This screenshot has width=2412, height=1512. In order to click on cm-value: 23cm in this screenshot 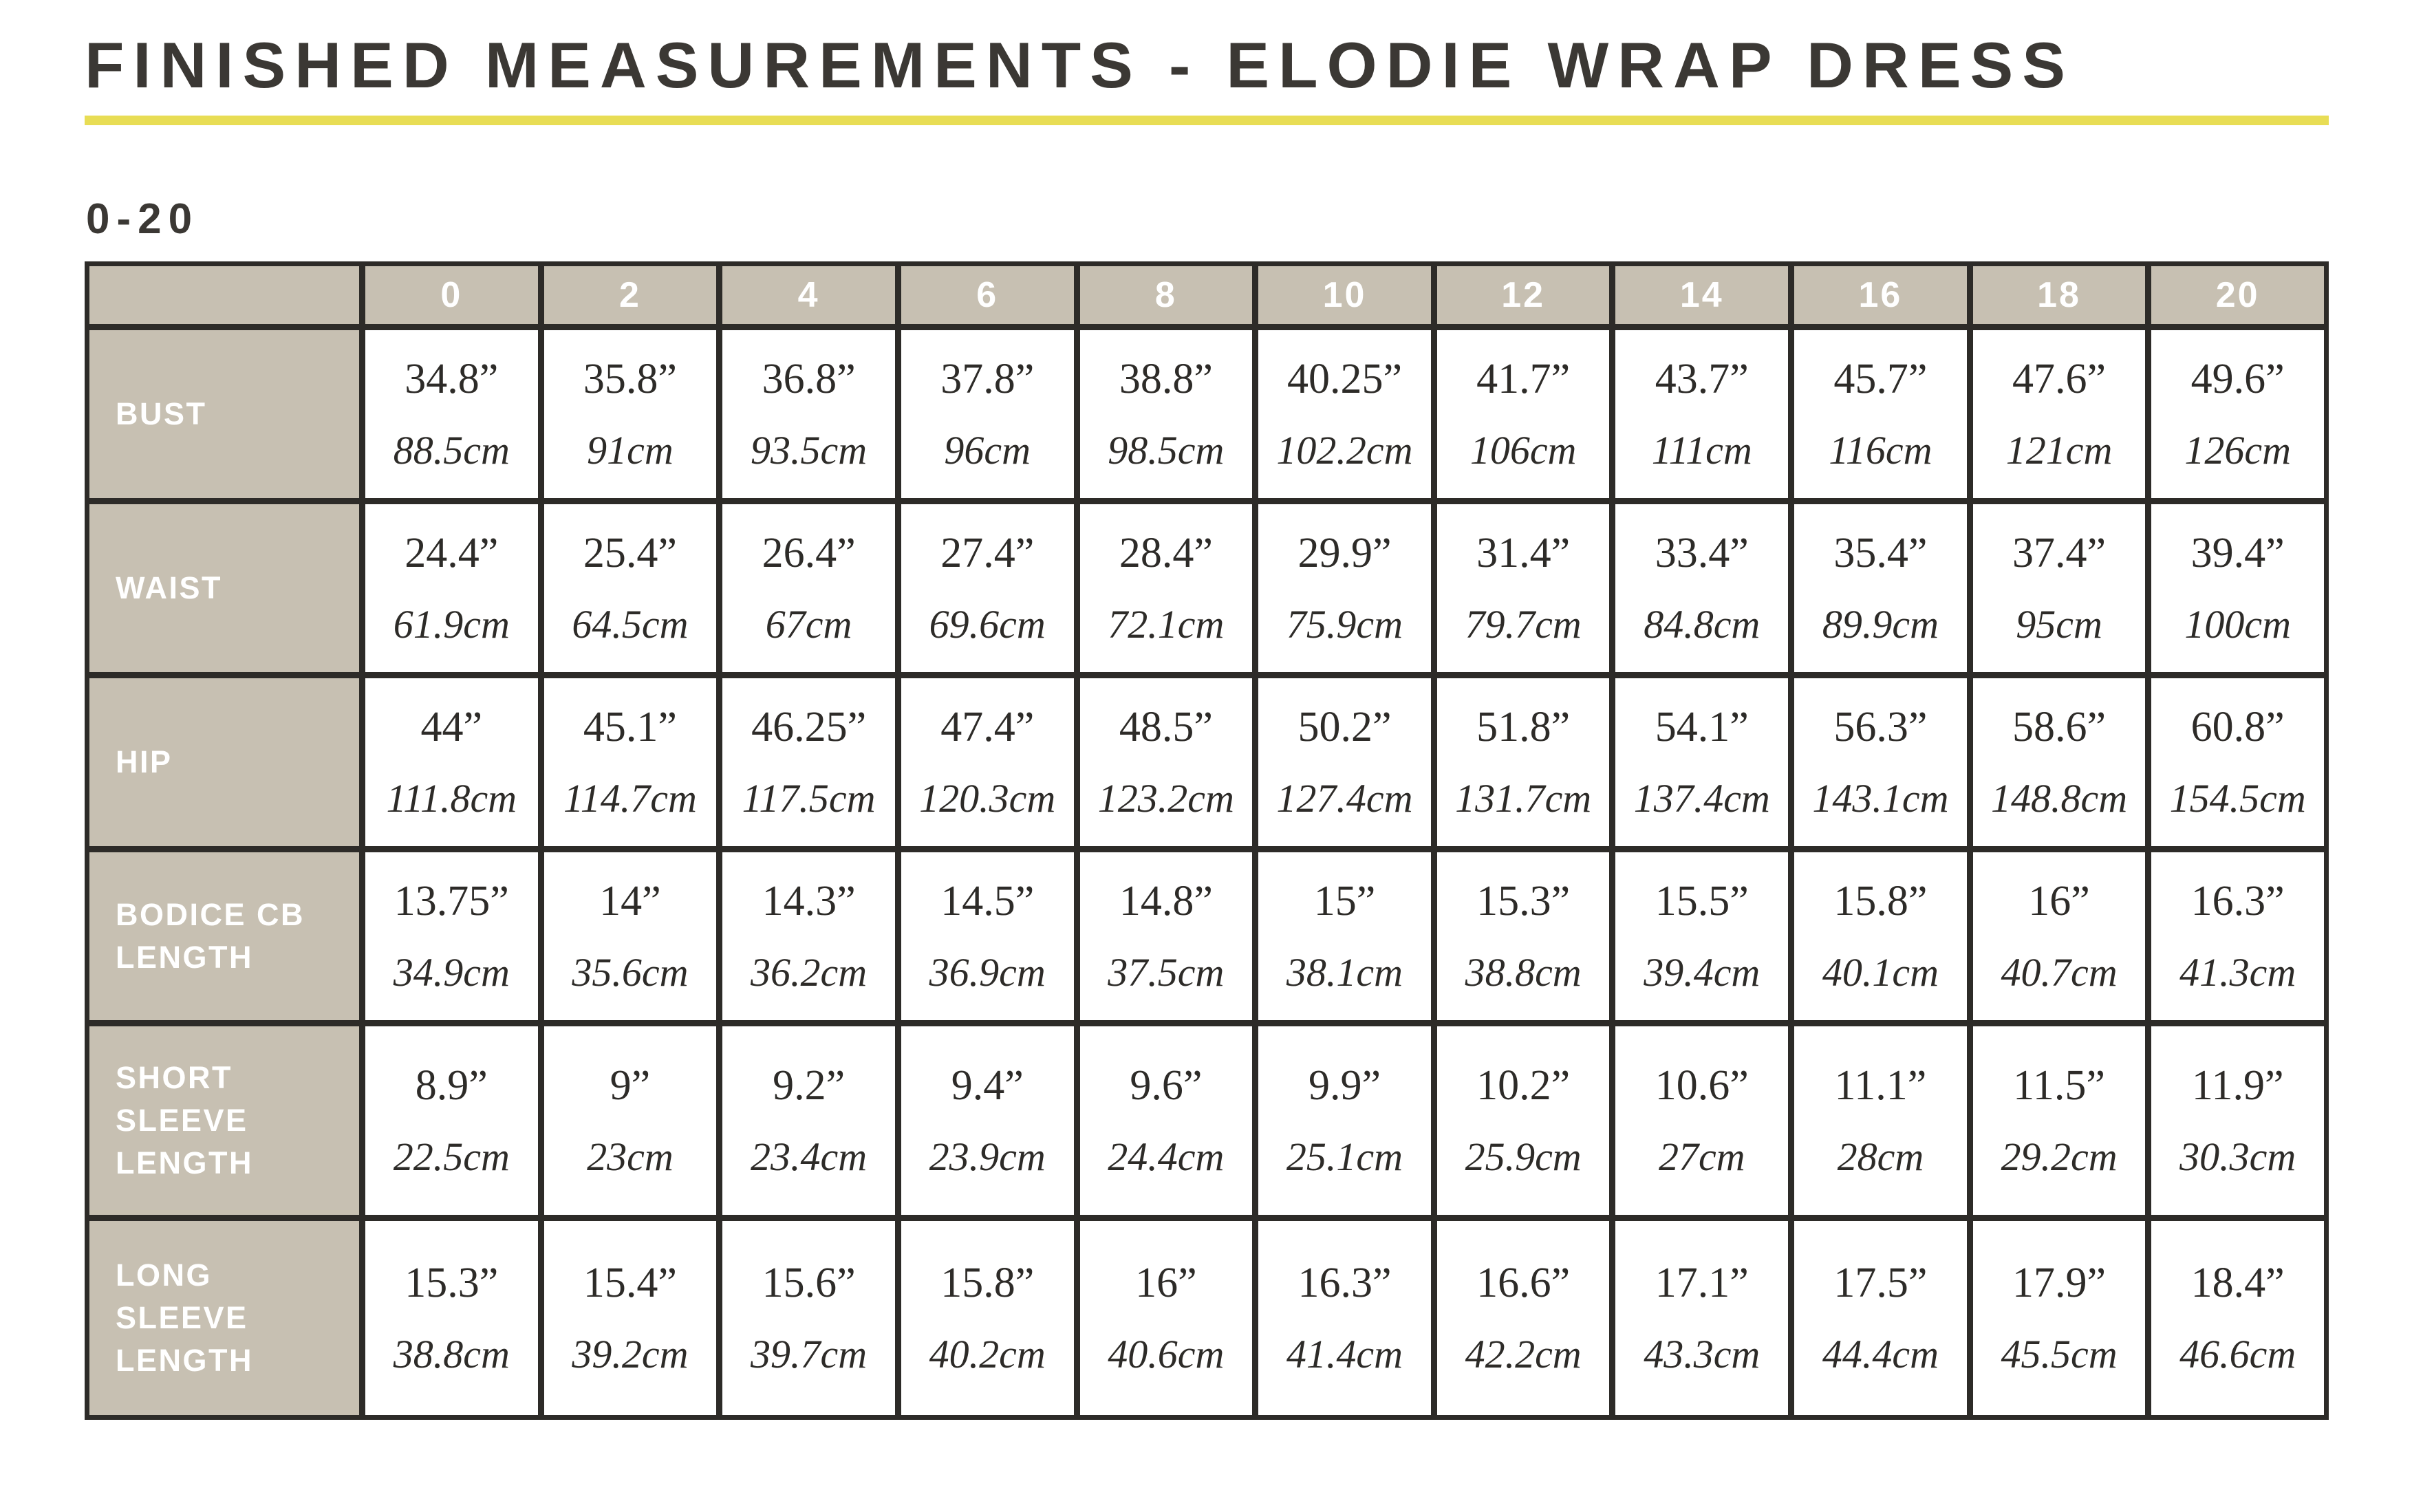, I will do `click(630, 1156)`.